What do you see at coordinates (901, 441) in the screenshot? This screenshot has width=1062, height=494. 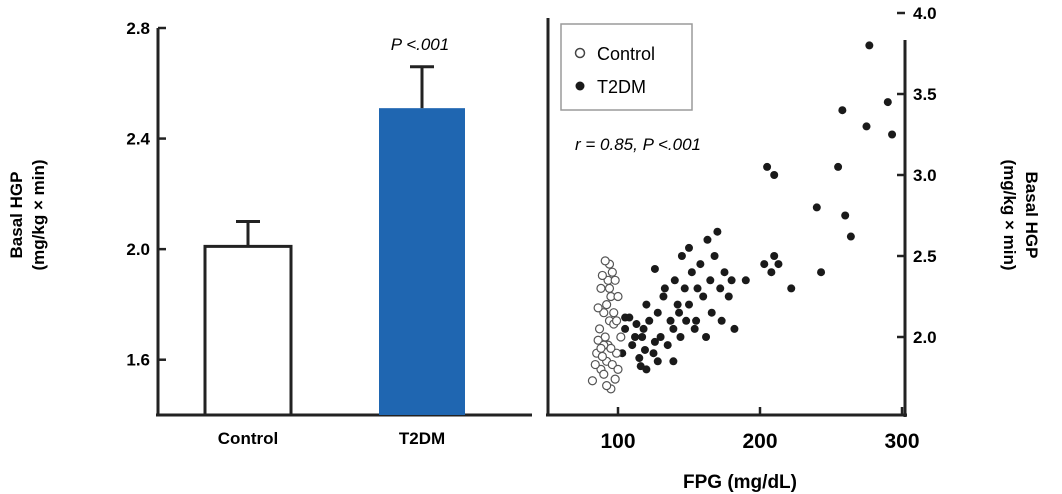 I see `scatter-x-tick-label: 300` at bounding box center [901, 441].